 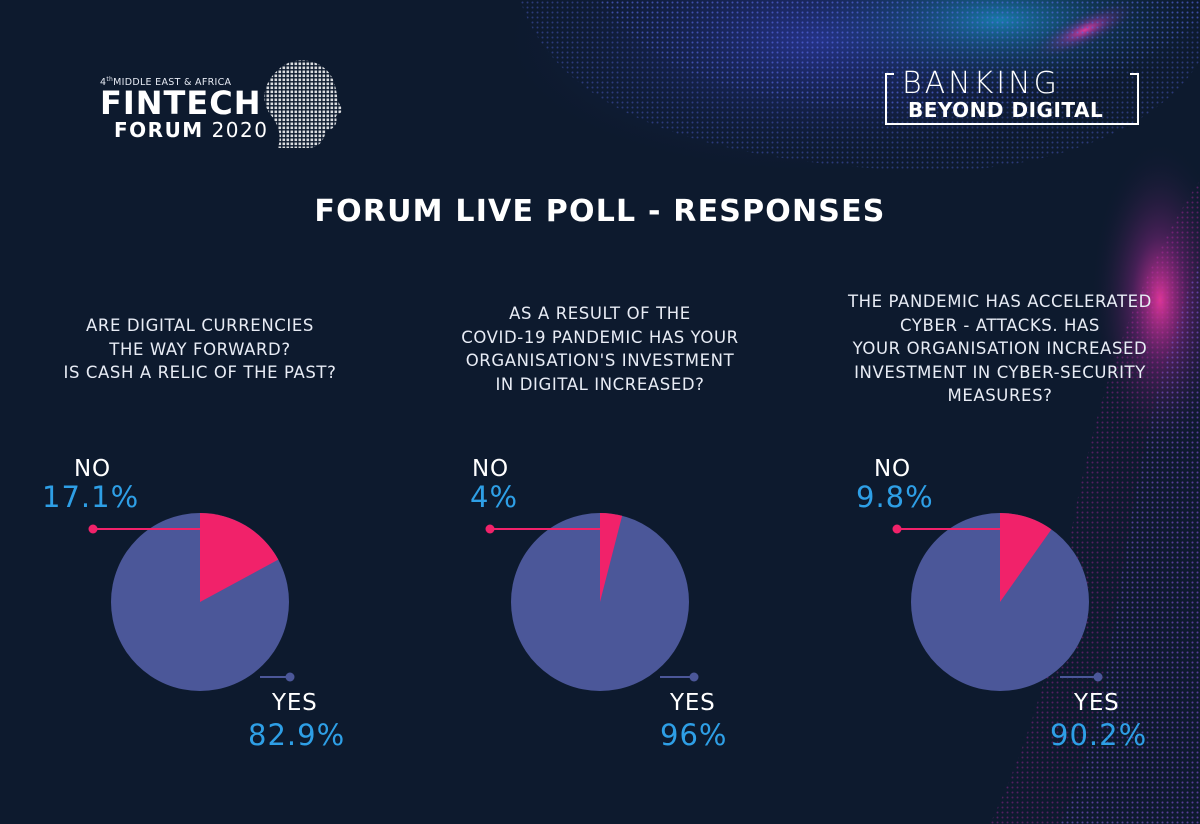 I want to click on poll-3-yes-label: YES, so click(x=1097, y=703).